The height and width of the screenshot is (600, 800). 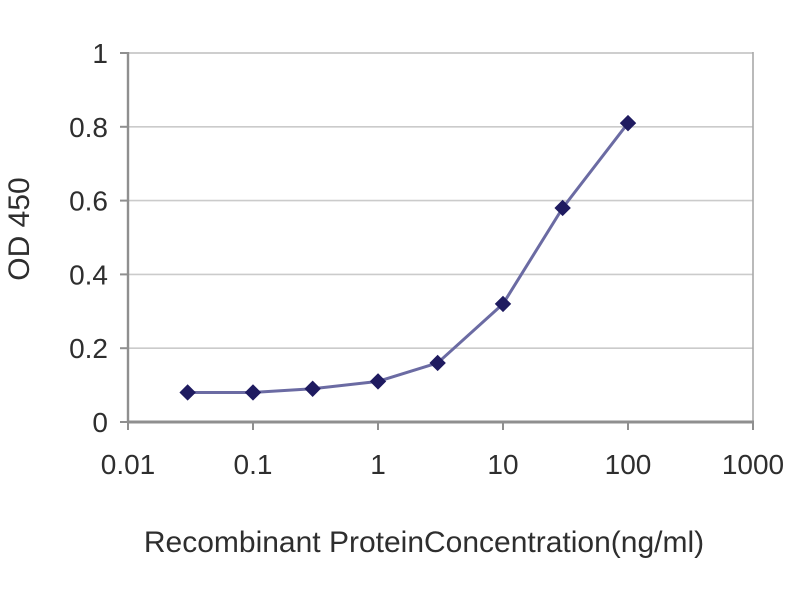 What do you see at coordinates (253, 464) in the screenshot?
I see `x-tick-label: 0.1` at bounding box center [253, 464].